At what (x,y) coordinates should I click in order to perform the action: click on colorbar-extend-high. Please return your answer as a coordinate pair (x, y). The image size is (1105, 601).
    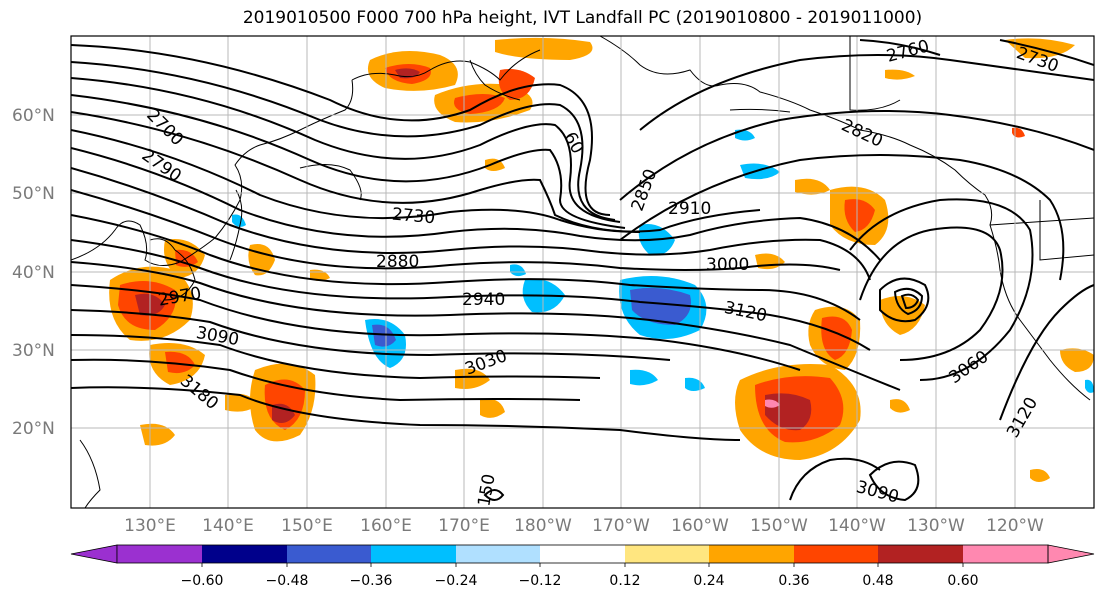
    Looking at the image, I should click on (1071, 554).